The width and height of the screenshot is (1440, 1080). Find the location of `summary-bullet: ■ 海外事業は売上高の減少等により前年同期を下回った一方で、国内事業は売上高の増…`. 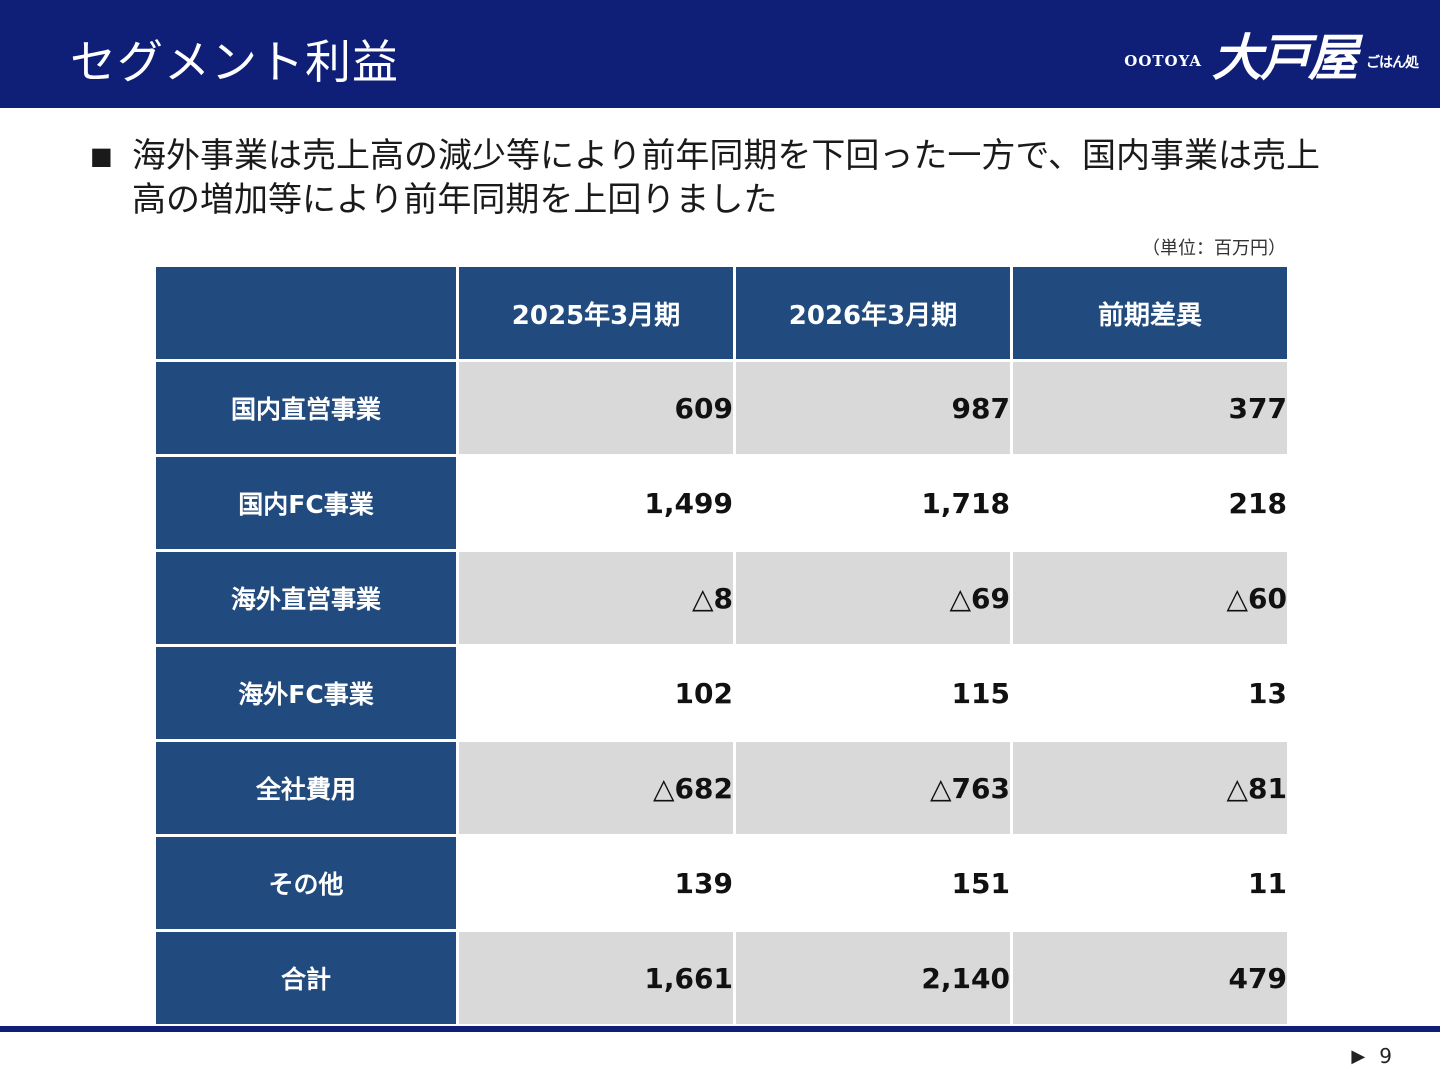

summary-bullet: ■ 海外事業は売上高の減少等により前年同期を下回った一方で、国内事業は売上高の増… is located at coordinates (720, 178).